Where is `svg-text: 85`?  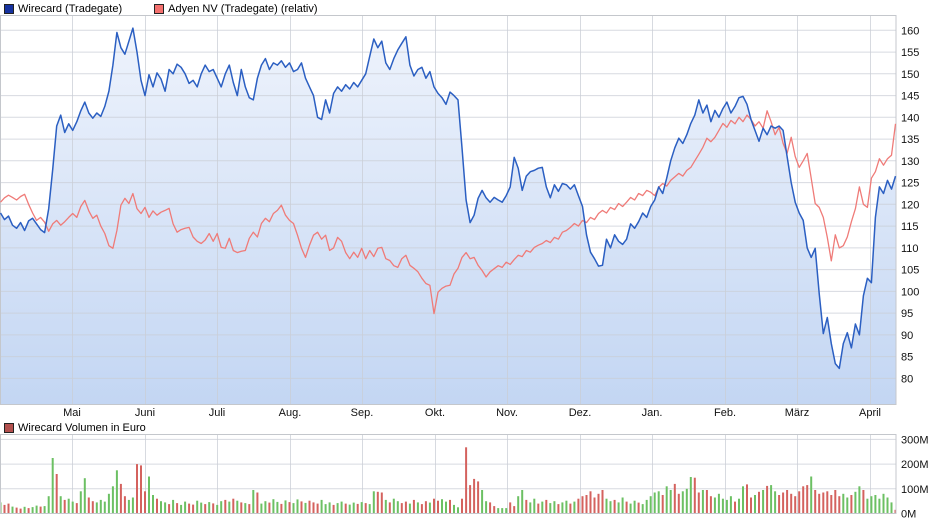 svg-text: 85 is located at coordinates (907, 358).